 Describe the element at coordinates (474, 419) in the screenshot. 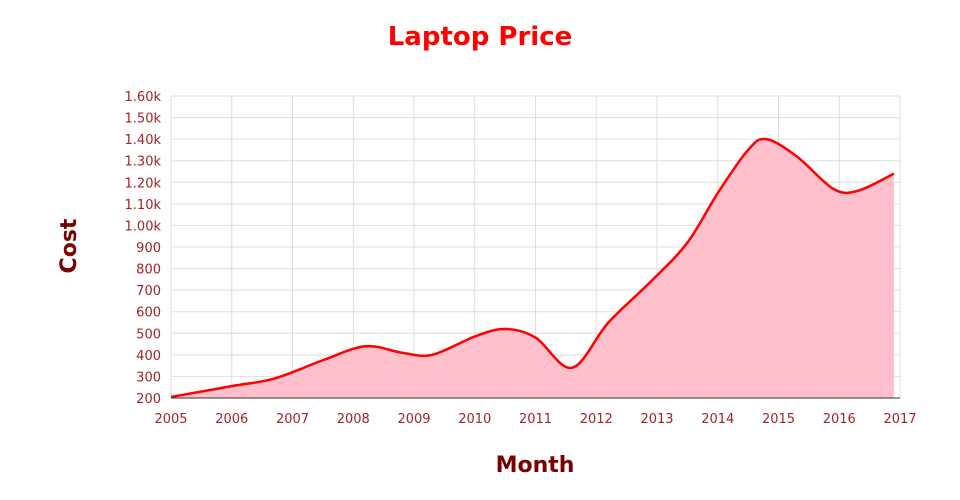

I see `x-tick-label: 2010` at that location.